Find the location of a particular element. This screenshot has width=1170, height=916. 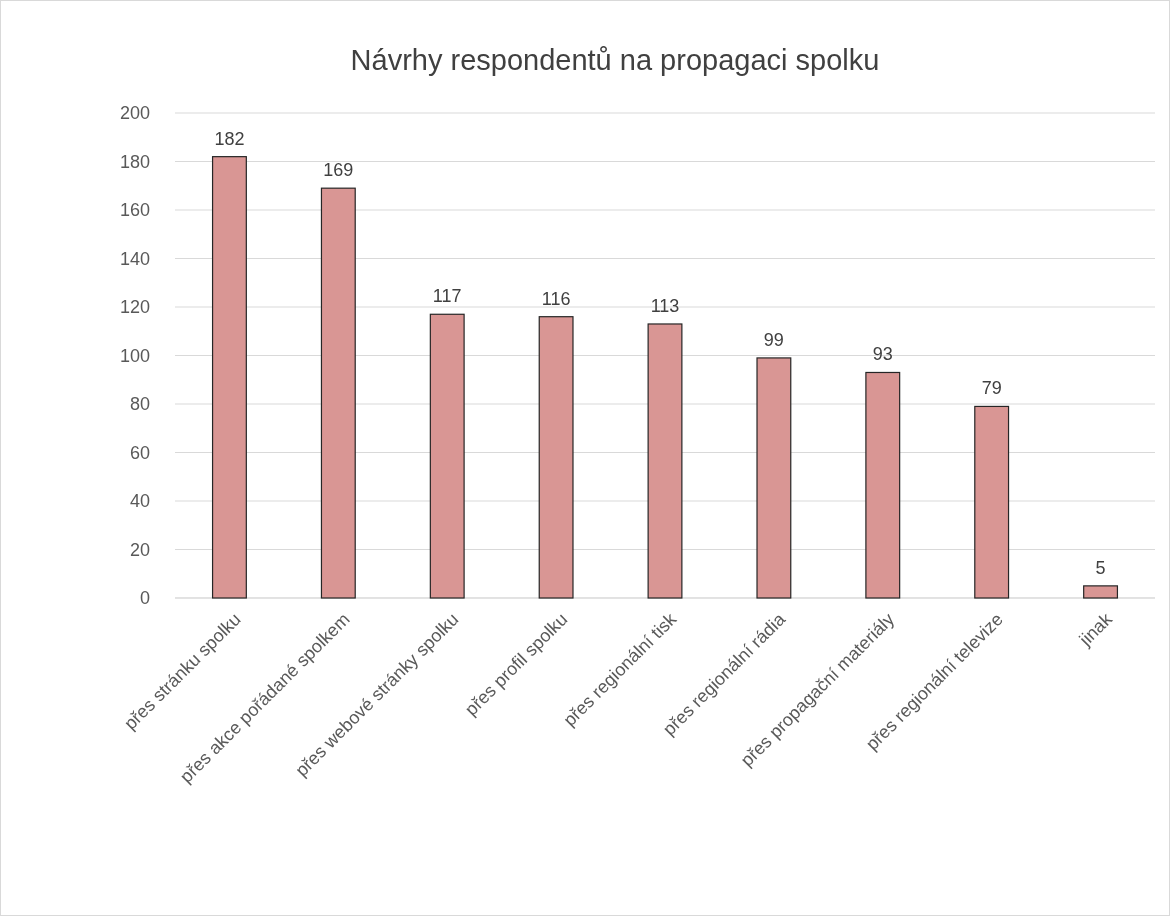

data-label: 169 is located at coordinates (338, 170).